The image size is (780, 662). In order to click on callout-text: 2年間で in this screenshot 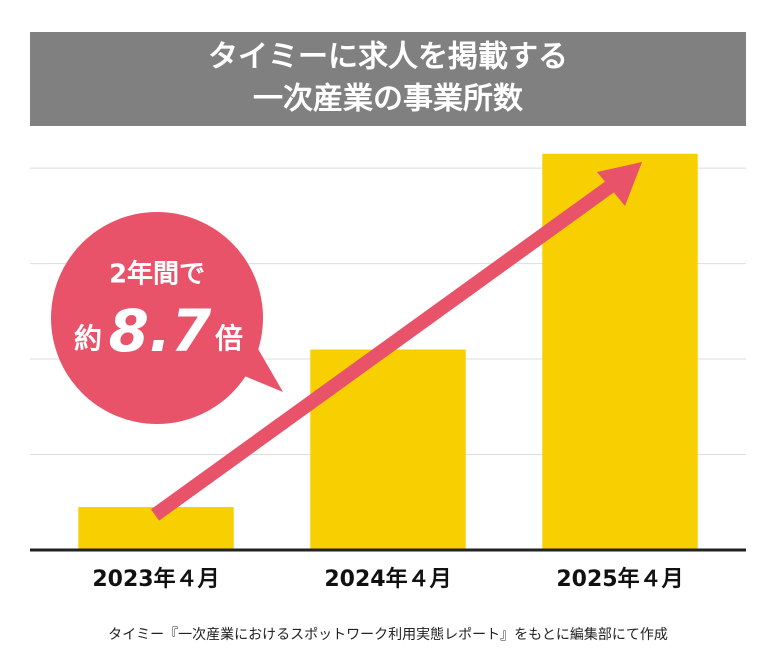, I will do `click(157, 274)`.